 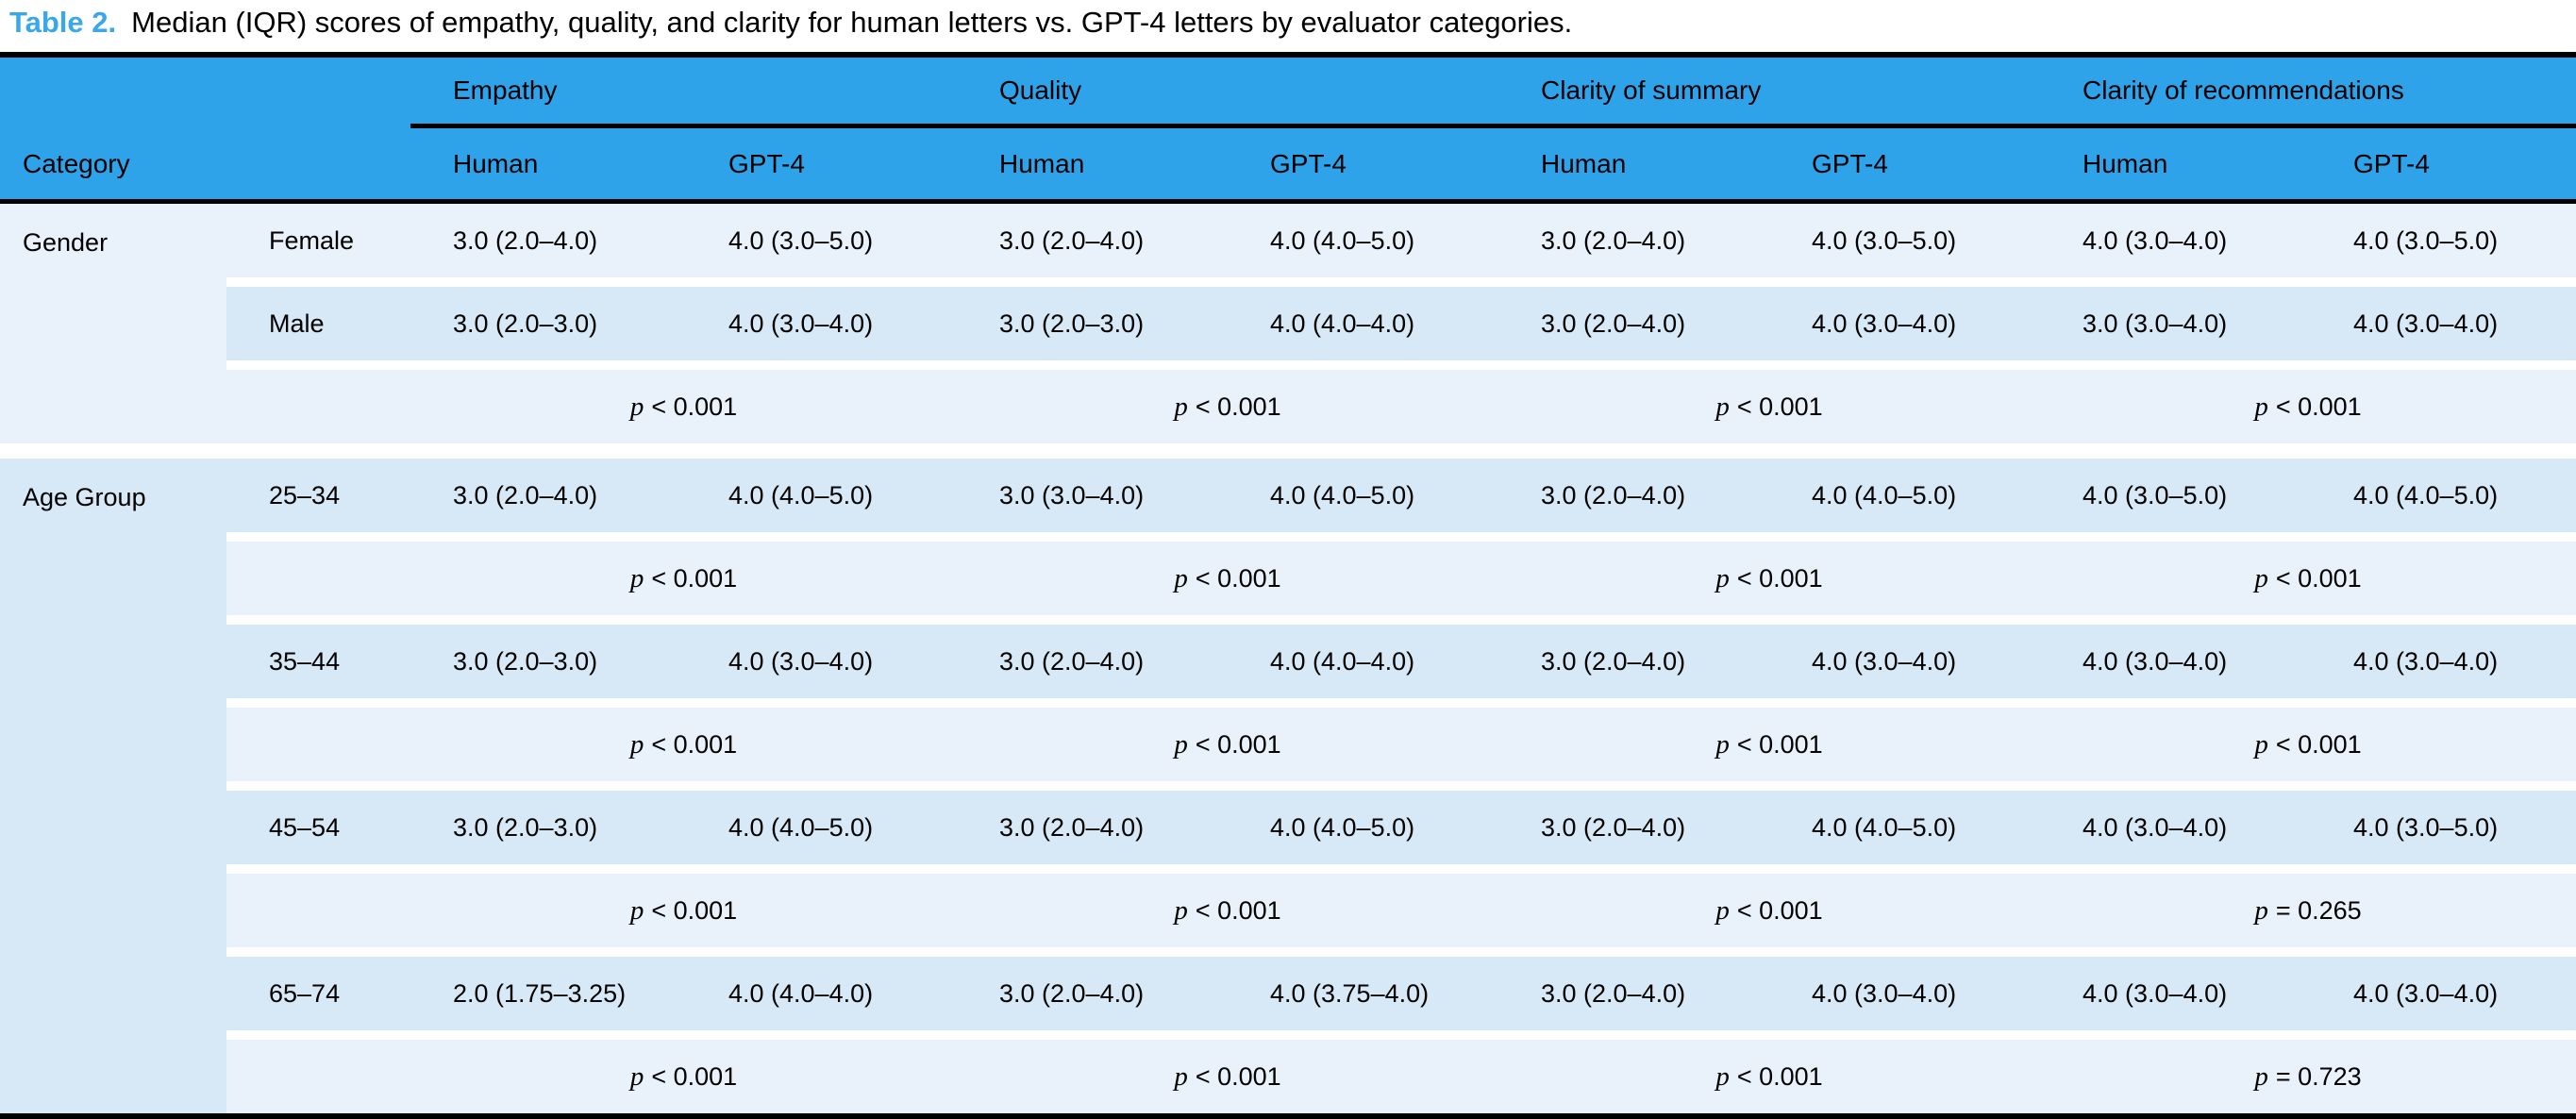 I want to click on human-header-clarity-of-recommendations: Human, so click(x=2175, y=166).